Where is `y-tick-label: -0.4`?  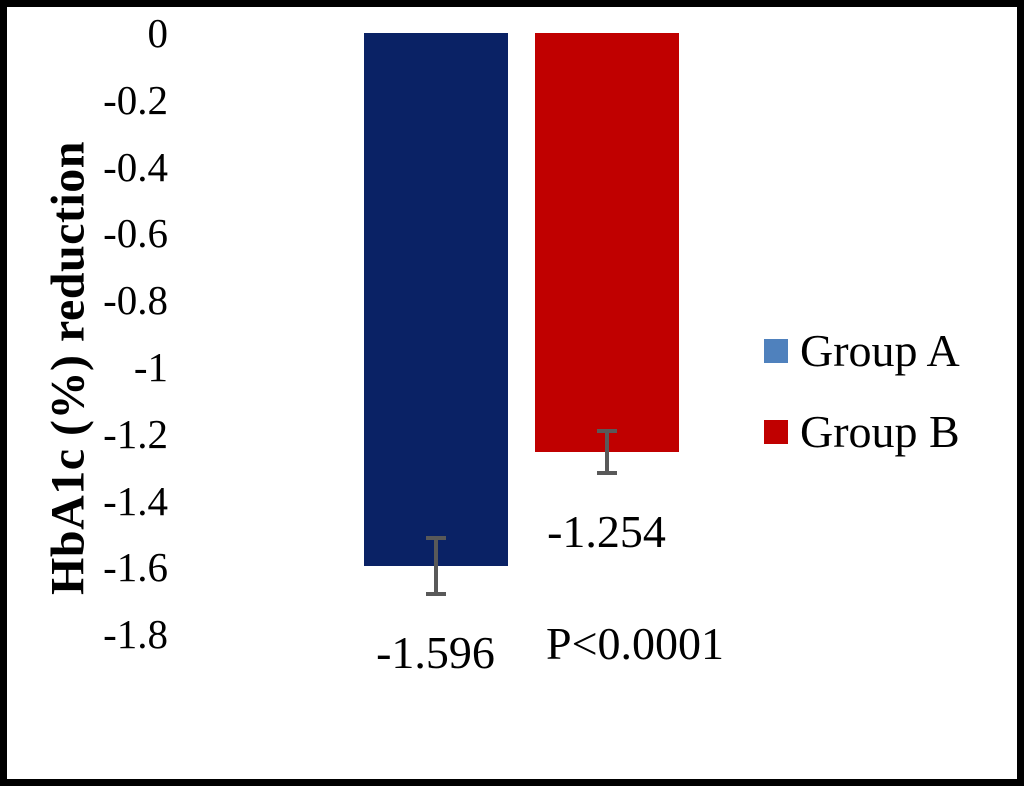
y-tick-label: -0.4 is located at coordinates (135, 166).